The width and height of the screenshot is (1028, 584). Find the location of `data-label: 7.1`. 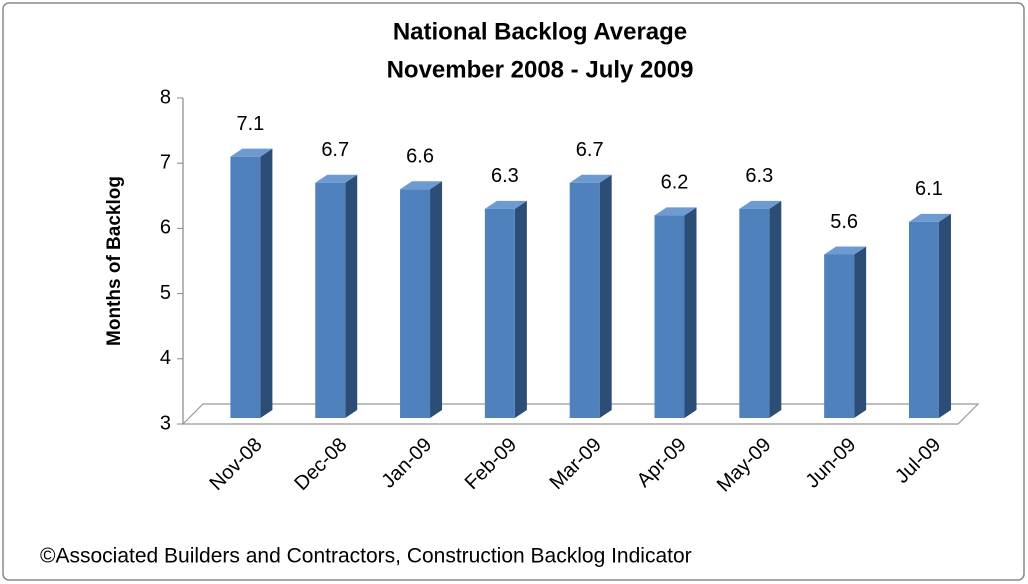

data-label: 7.1 is located at coordinates (251, 124).